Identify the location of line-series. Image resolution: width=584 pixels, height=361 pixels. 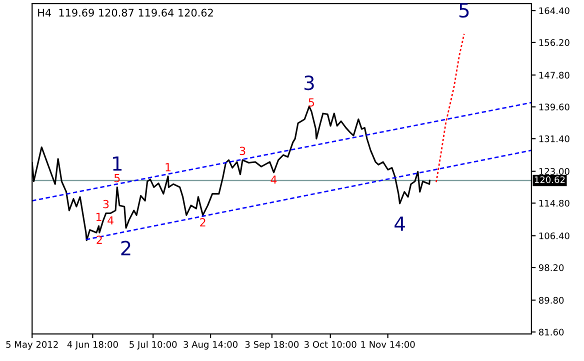
(450, 108).